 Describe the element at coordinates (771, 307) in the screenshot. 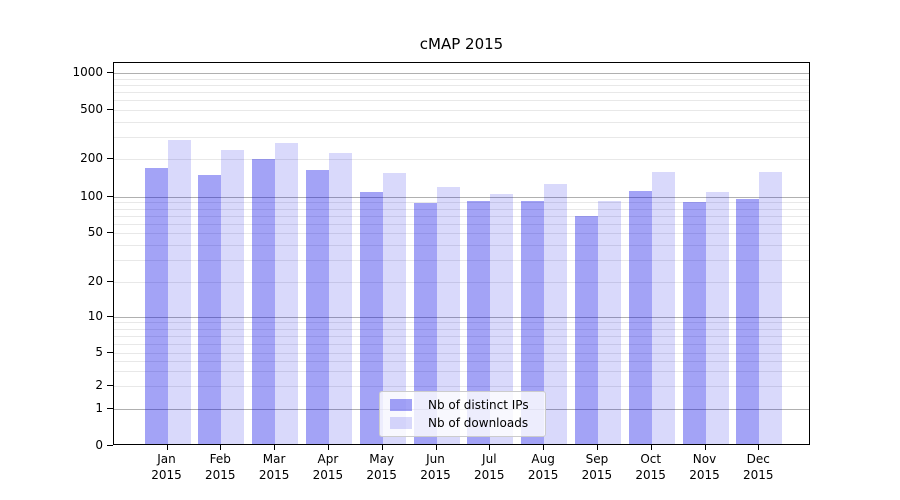

I see `bar-downloads-dec` at that location.